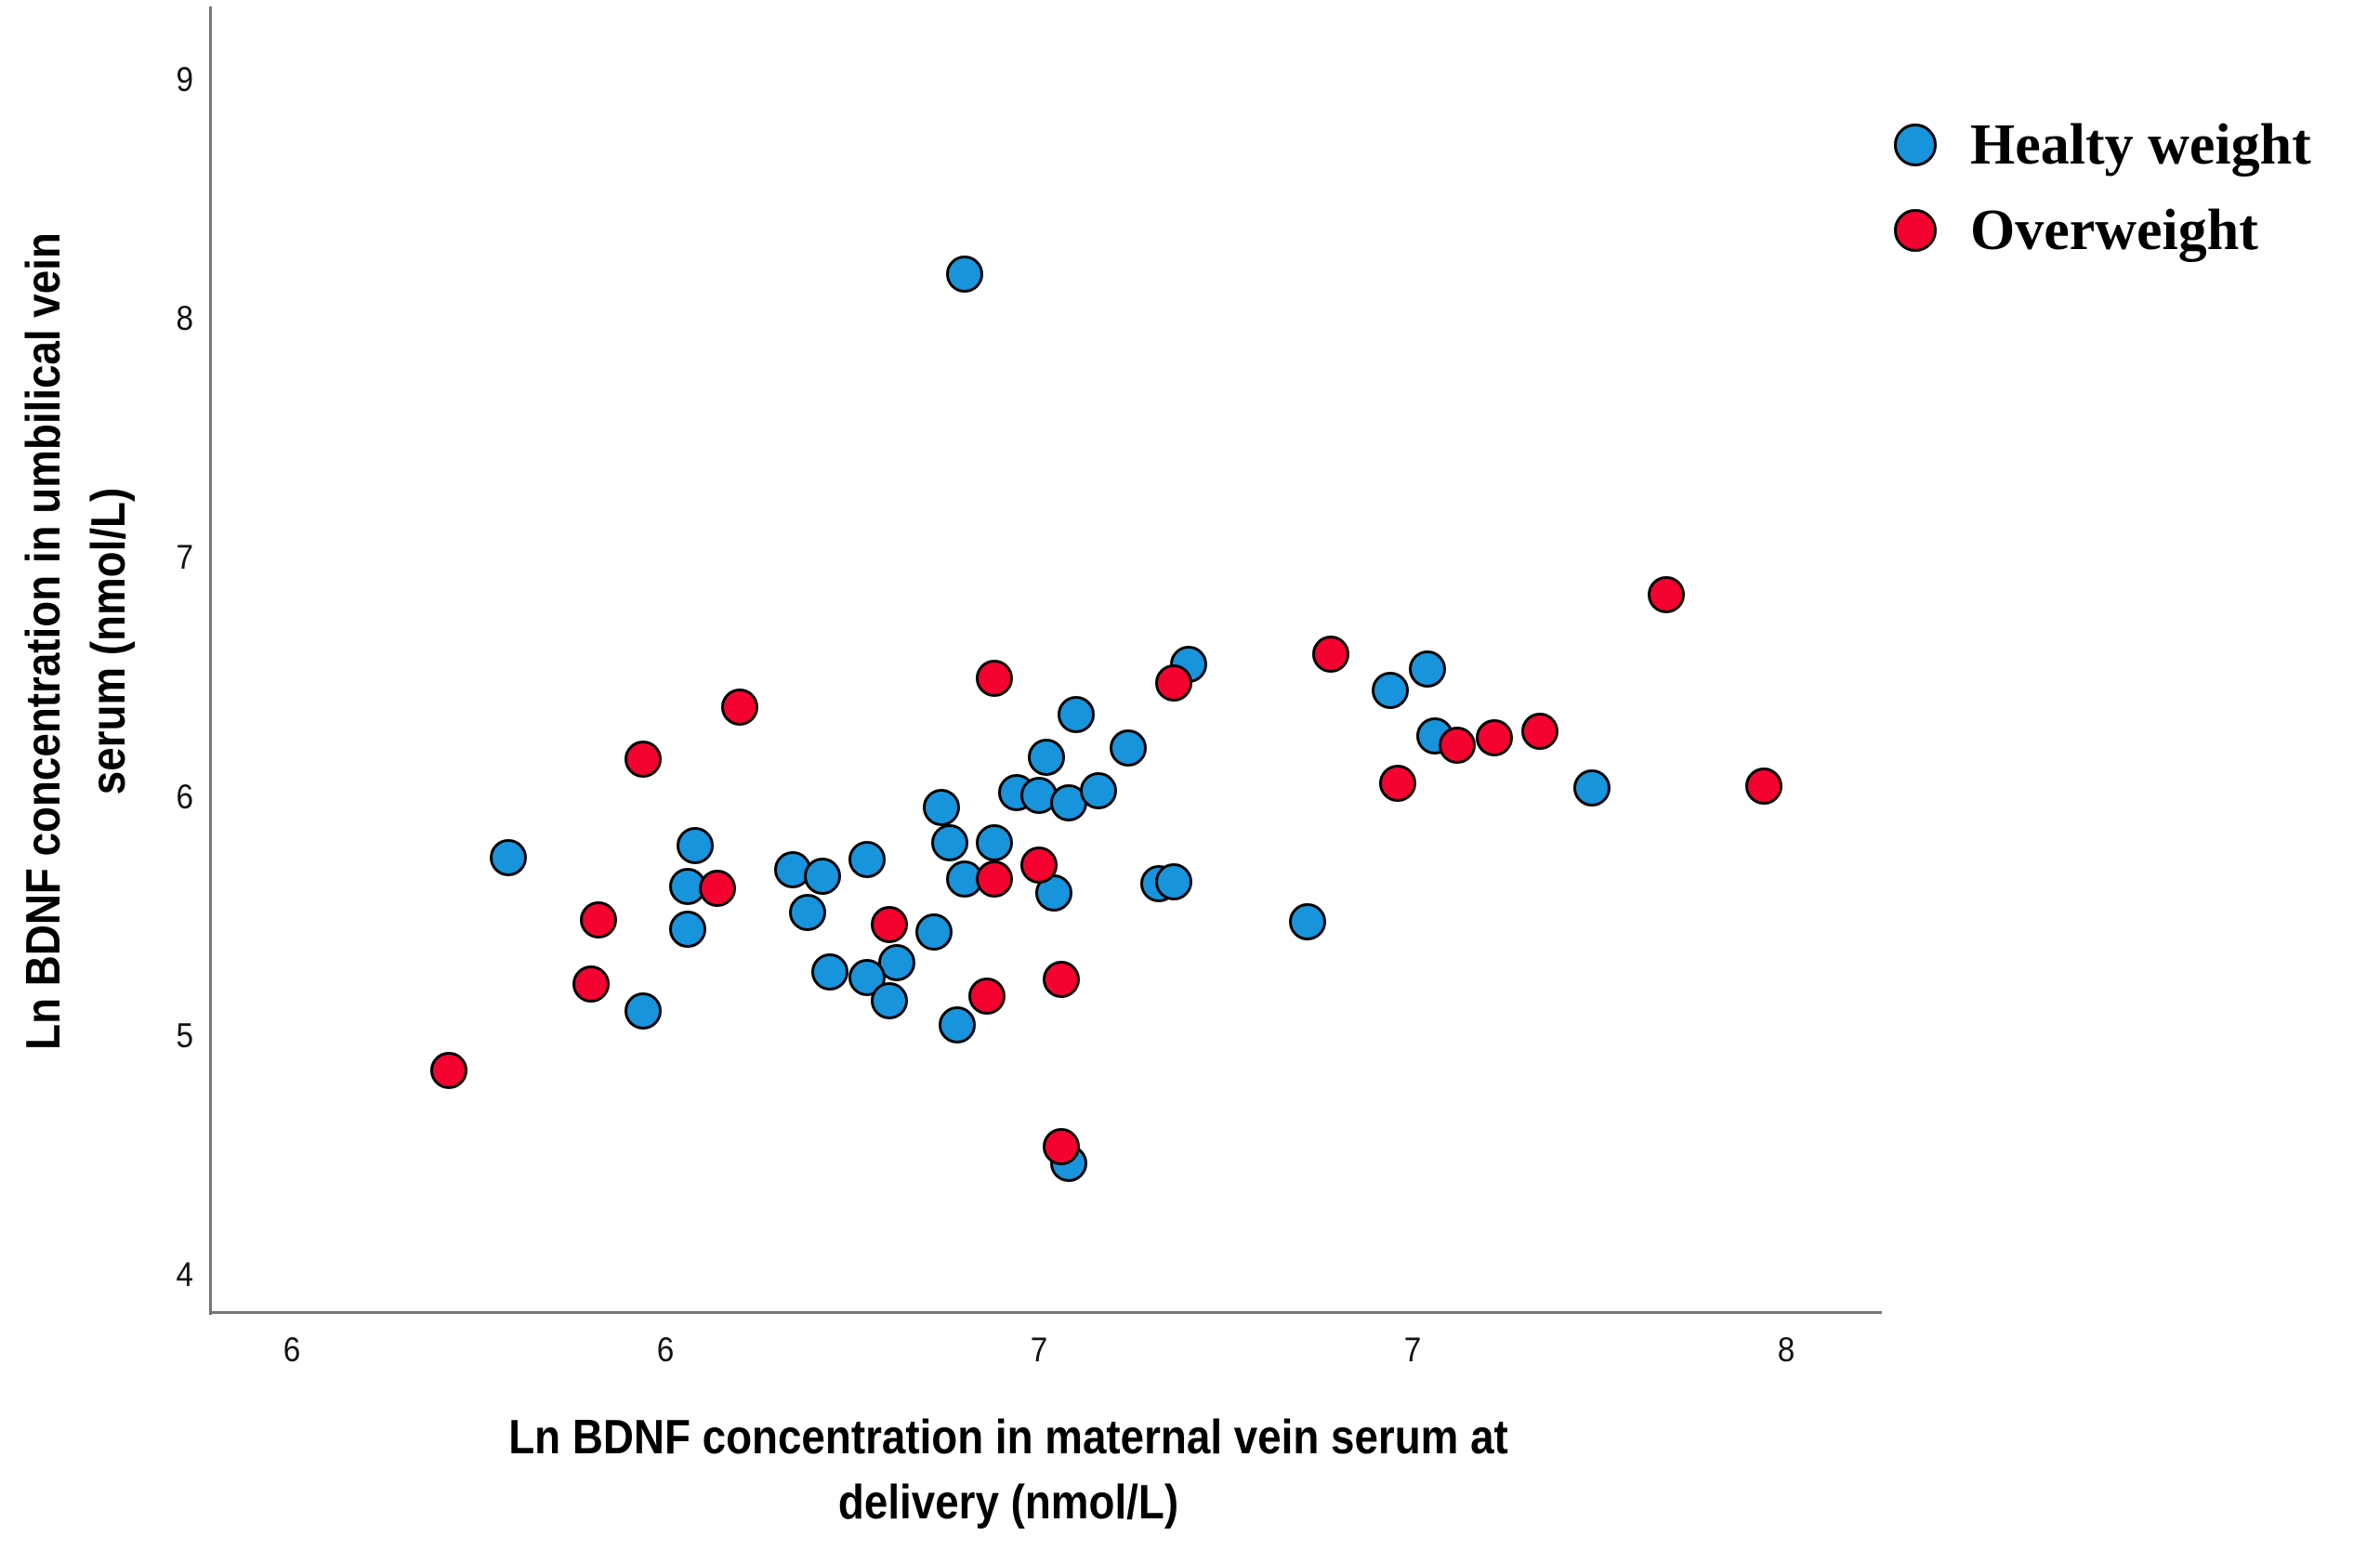 Image resolution: width=2380 pixels, height=1549 pixels. Describe the element at coordinates (2114, 230) in the screenshot. I see `legend-label-overweight: Overweight` at that location.